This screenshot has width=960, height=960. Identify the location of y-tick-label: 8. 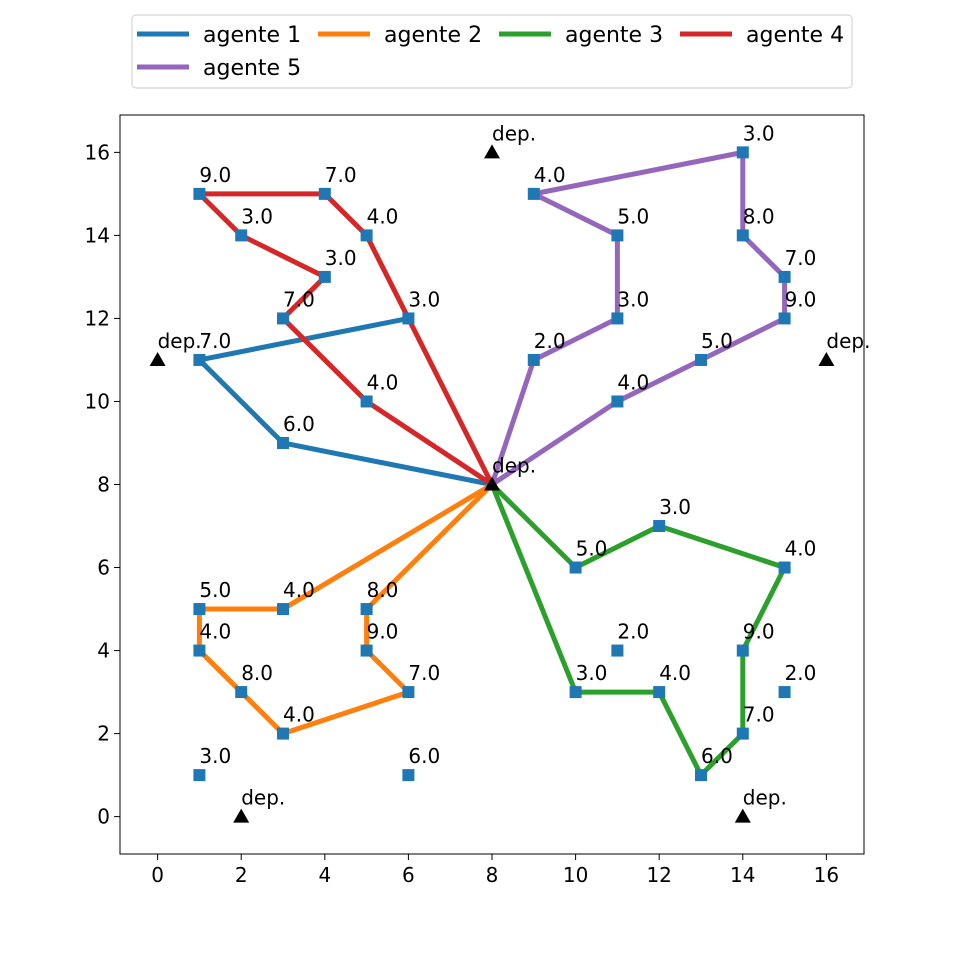
(103, 485).